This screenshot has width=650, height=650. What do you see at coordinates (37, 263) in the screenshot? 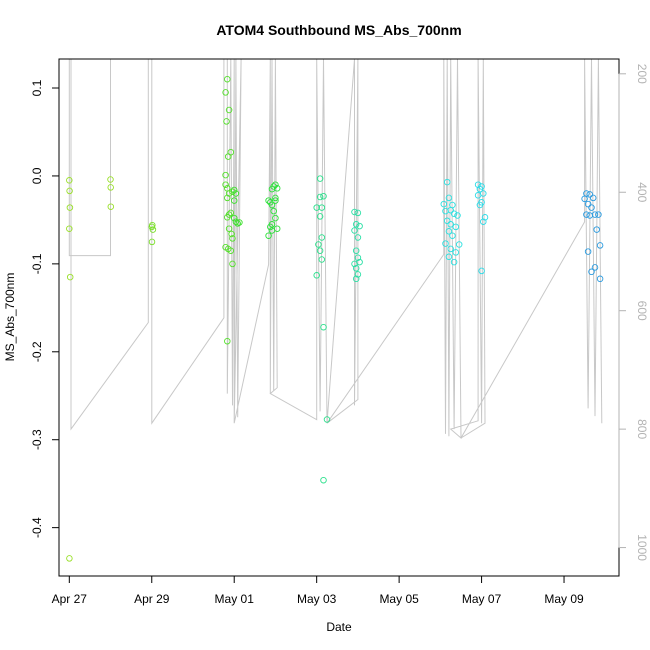
I see `y-tick-label: -0.1` at bounding box center [37, 263].